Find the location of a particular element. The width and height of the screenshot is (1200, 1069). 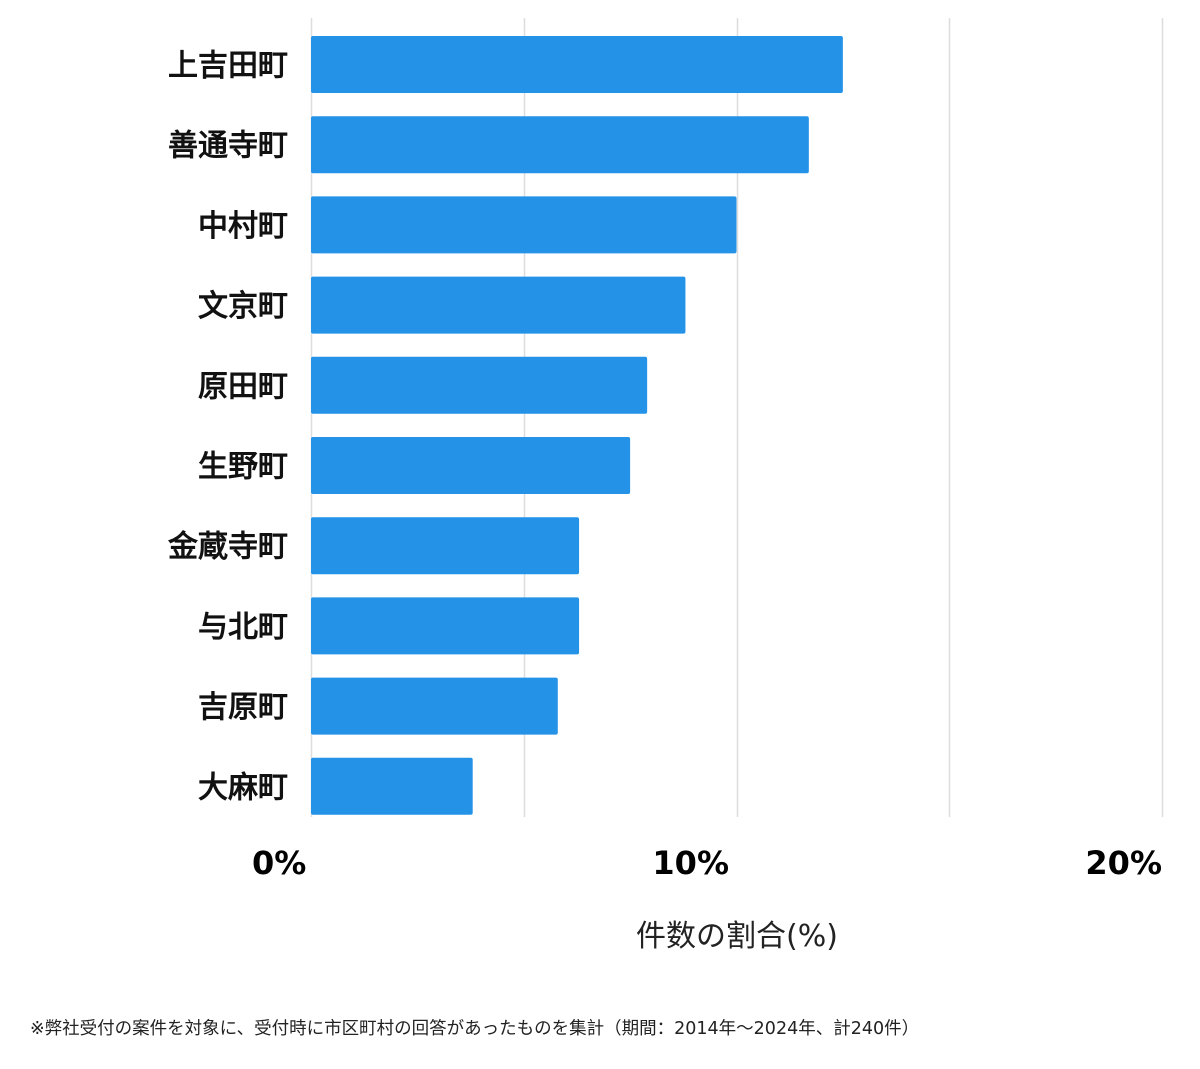

category-label: 吉原町 is located at coordinates (243, 707).